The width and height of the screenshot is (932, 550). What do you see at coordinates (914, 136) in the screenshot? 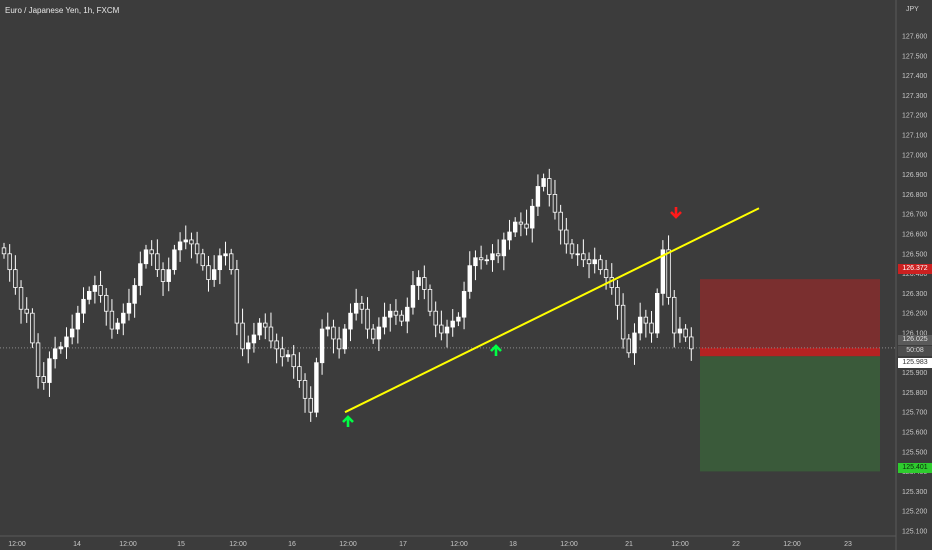
I see `price-tick-label: 127.100` at bounding box center [914, 136].